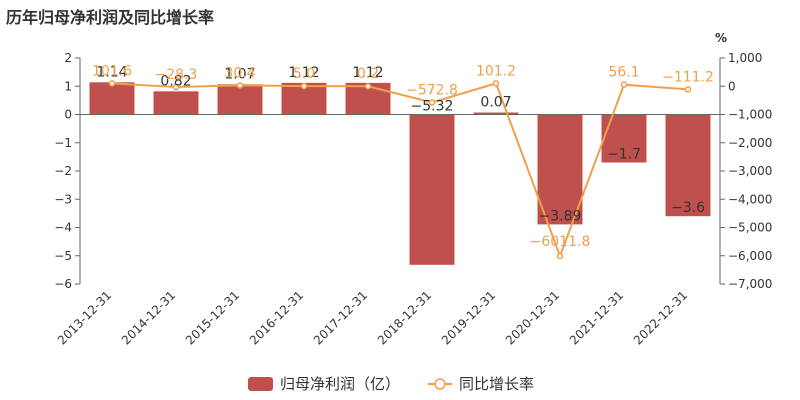 The width and height of the screenshot is (800, 400). Describe the element at coordinates (532, 317) in the screenshot. I see `x-tick-label: 2020-12-31` at that location.